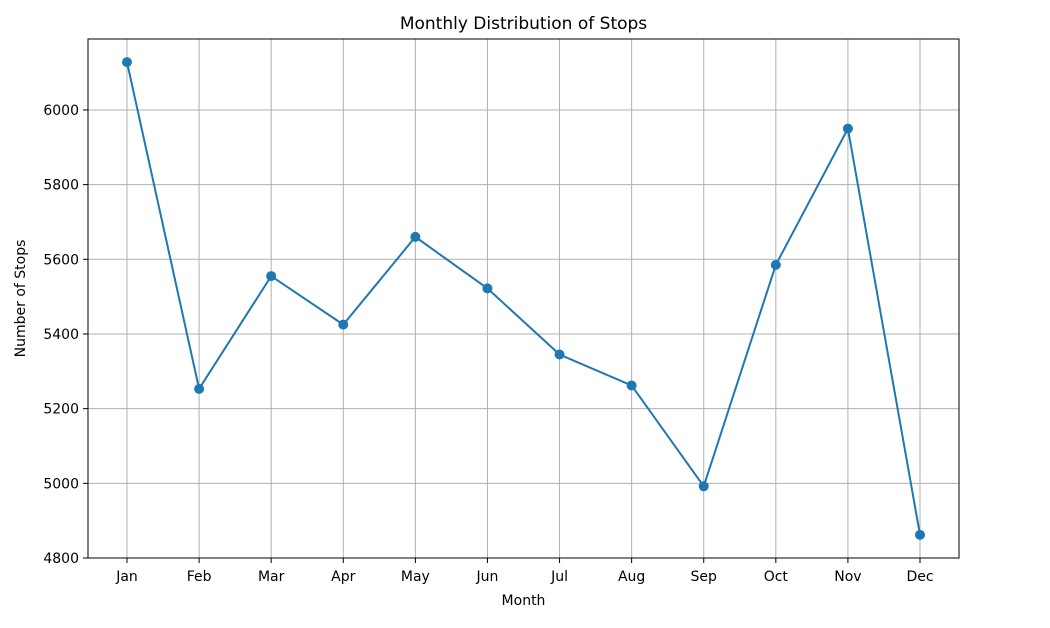 Image resolution: width=1050 pixels, height=628 pixels. Describe the element at coordinates (343, 577) in the screenshot. I see `x-tick-label: Apr` at that location.